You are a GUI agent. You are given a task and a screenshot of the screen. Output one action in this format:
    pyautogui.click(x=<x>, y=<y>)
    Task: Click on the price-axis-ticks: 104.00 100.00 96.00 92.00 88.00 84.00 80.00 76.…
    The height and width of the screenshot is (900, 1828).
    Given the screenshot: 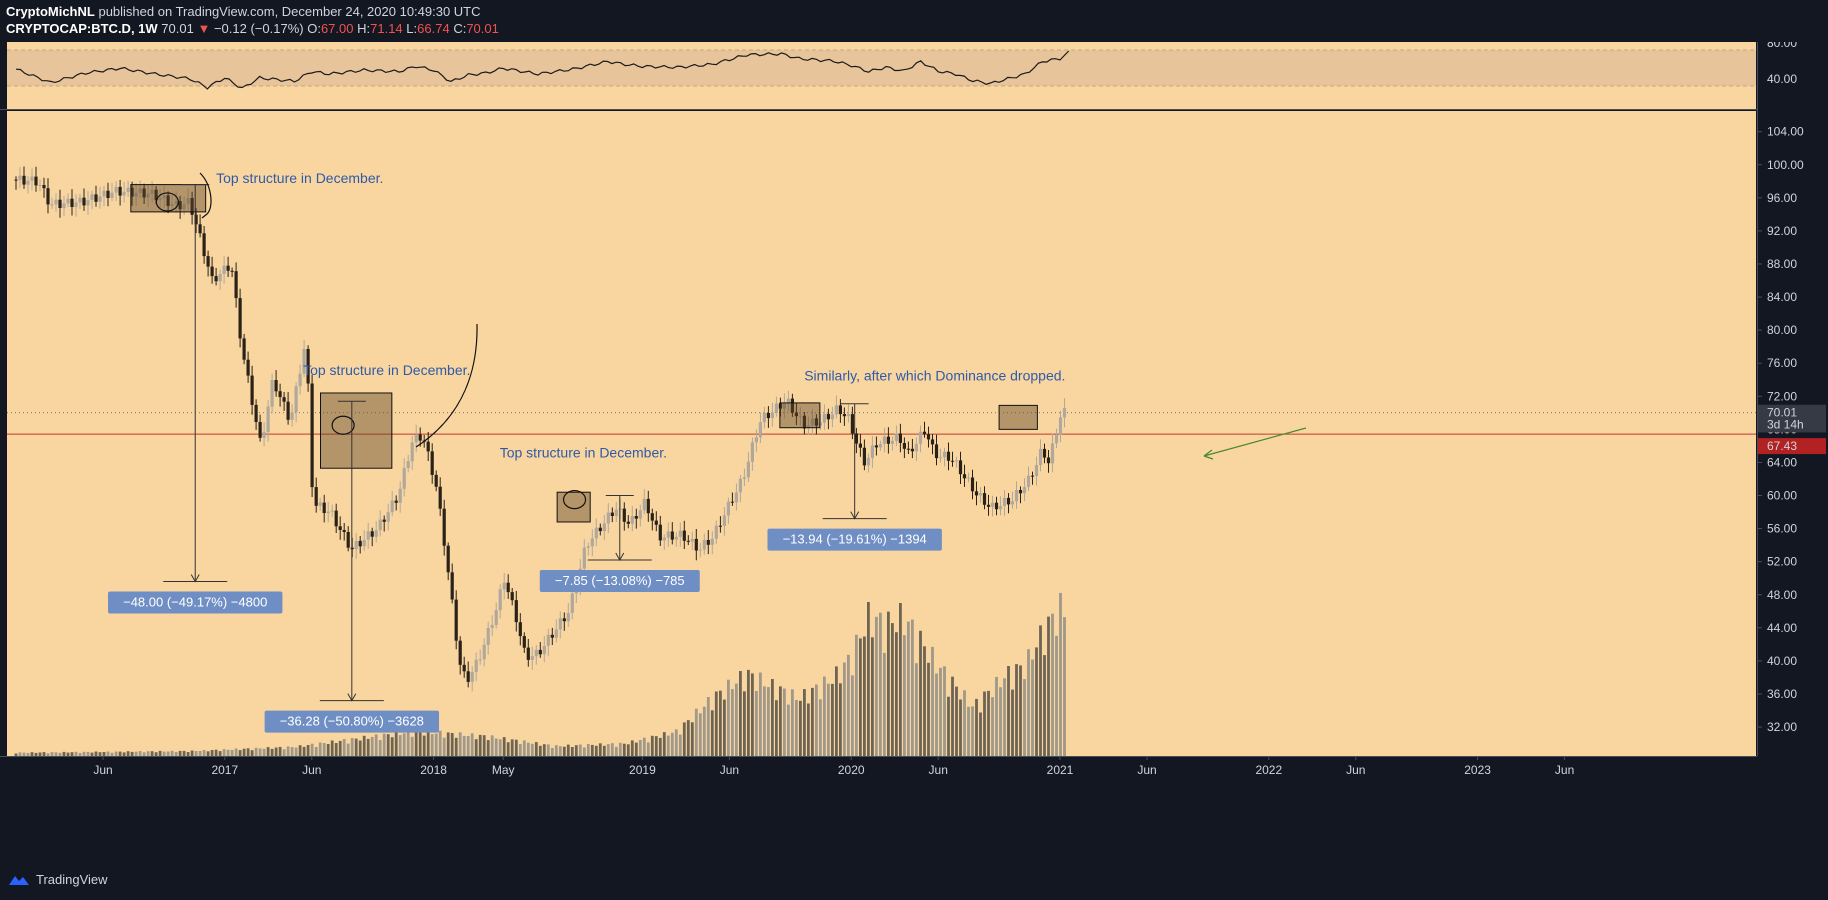 What is the action you would take?
    pyautogui.click(x=1780, y=429)
    